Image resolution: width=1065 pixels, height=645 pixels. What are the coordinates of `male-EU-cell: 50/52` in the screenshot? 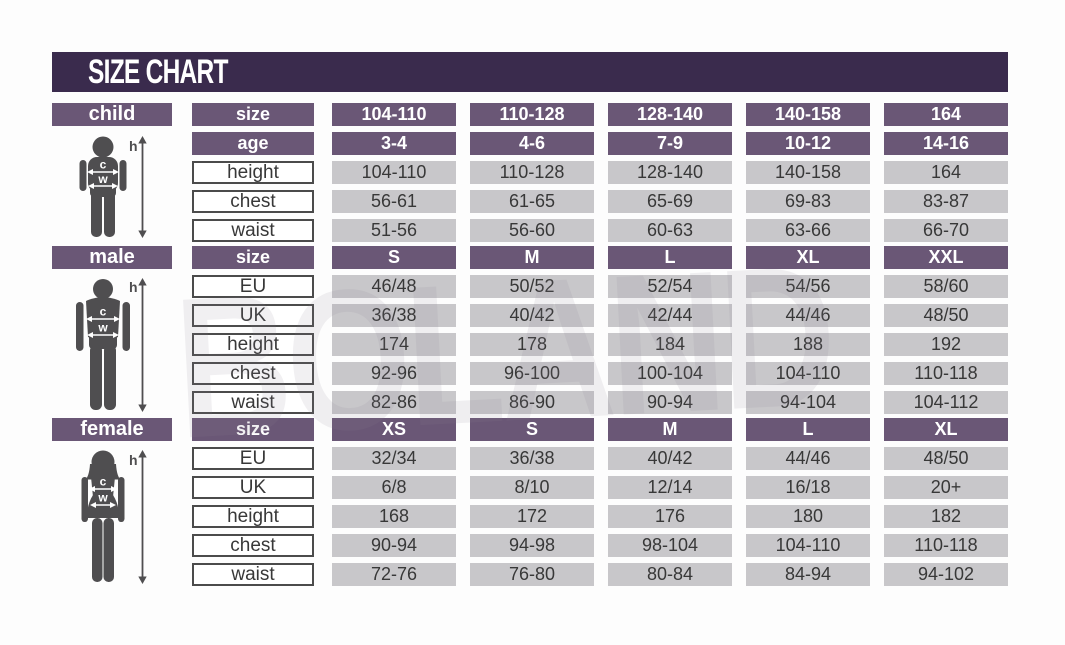 It's located at (532, 286).